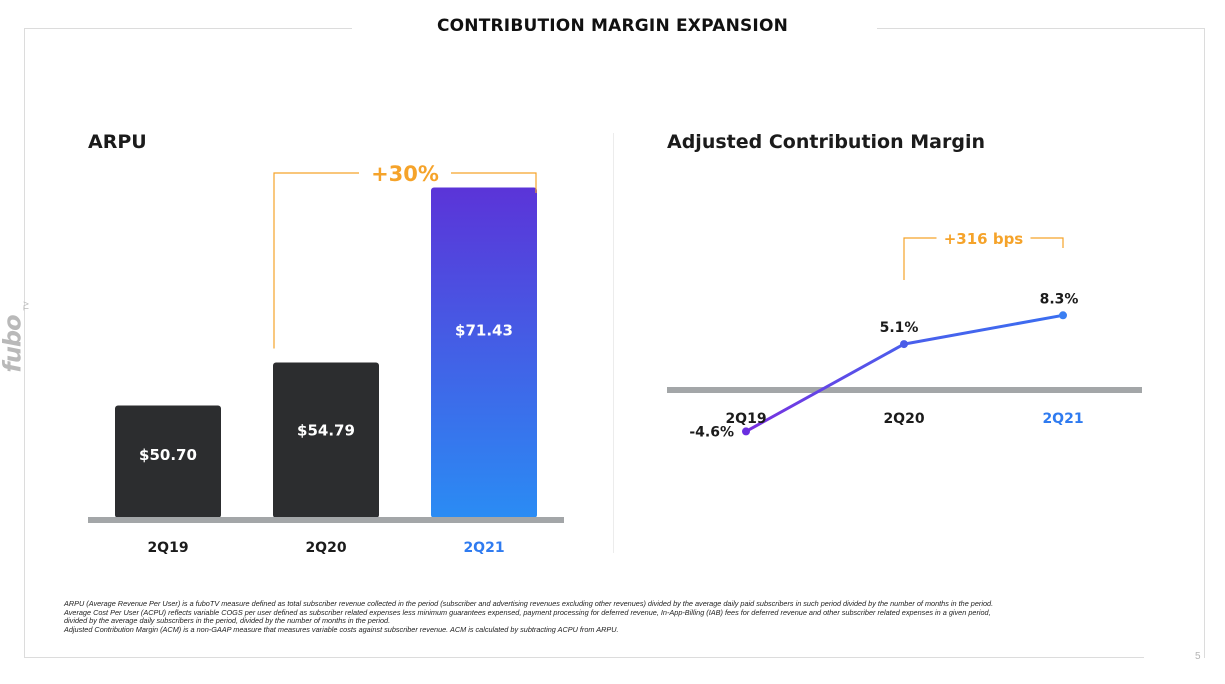 This screenshot has height=684, width=1225. Describe the element at coordinates (1041, 28) in the screenshot. I see `frame-top-right-line` at that location.